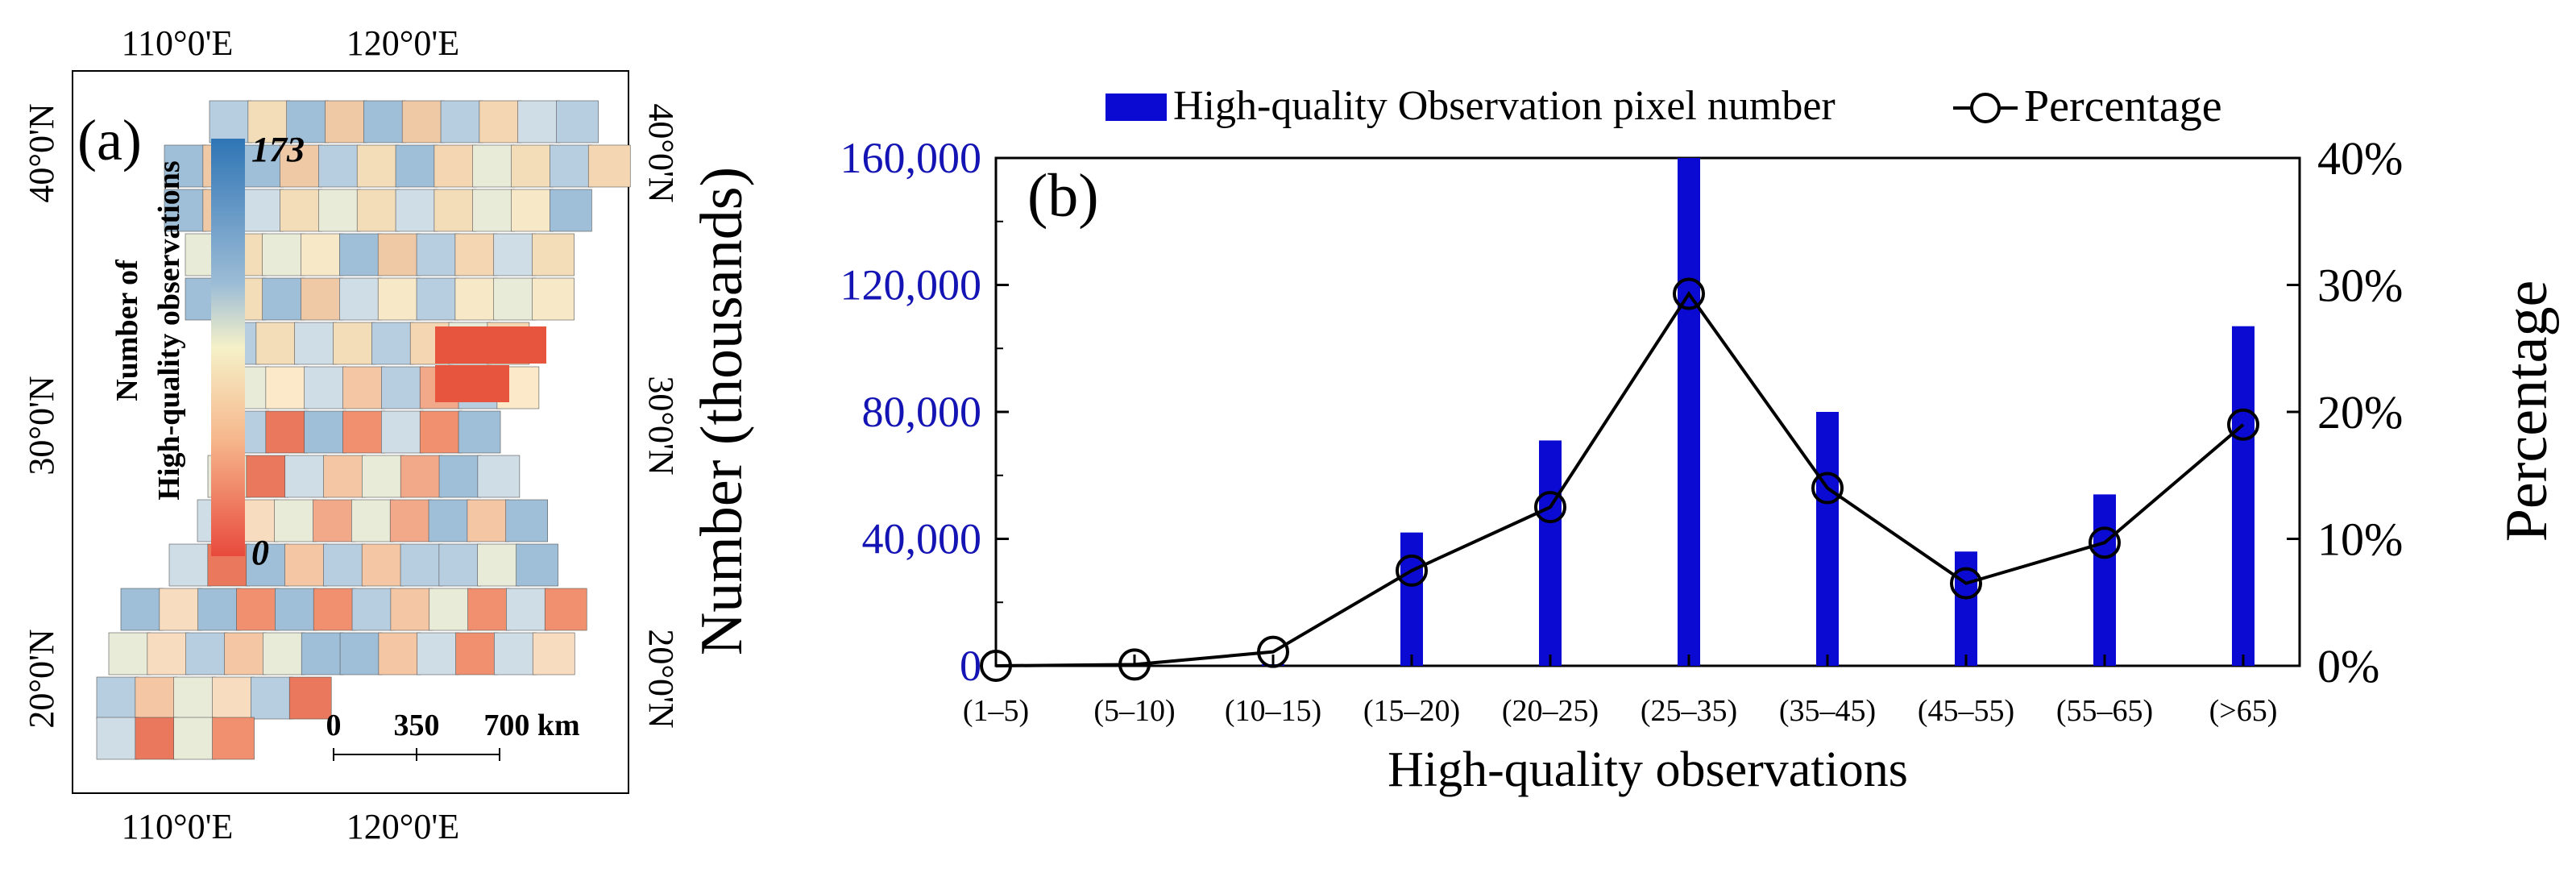 Image resolution: width=2576 pixels, height=877 pixels. Describe the element at coordinates (402, 826) in the screenshot. I see `bottom-tick-120: 120°0'E` at that location.